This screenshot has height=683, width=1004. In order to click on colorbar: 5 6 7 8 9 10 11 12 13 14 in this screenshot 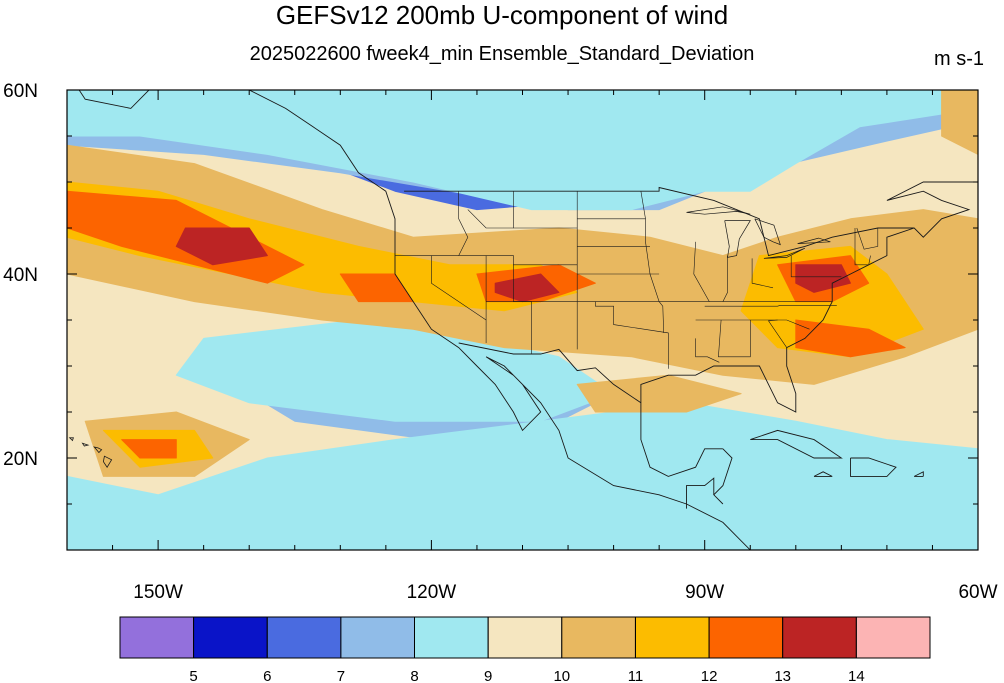, I will do `click(525, 649)`.